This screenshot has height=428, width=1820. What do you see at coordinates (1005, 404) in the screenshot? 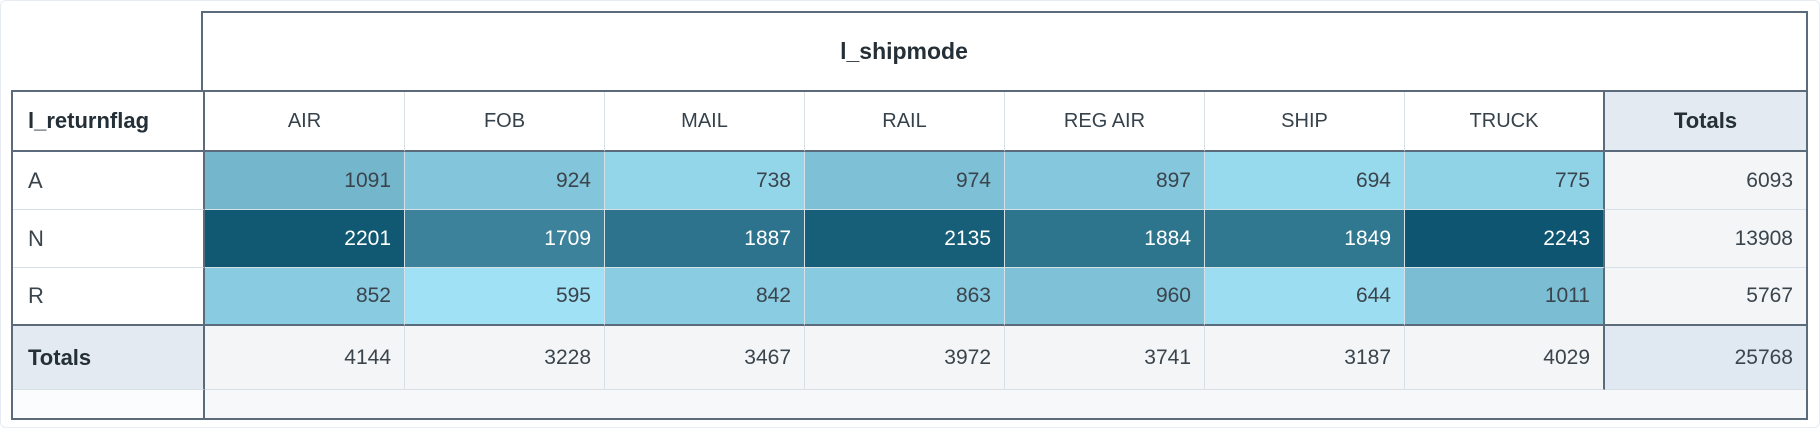
I see `footer-spacer-right` at bounding box center [1005, 404].